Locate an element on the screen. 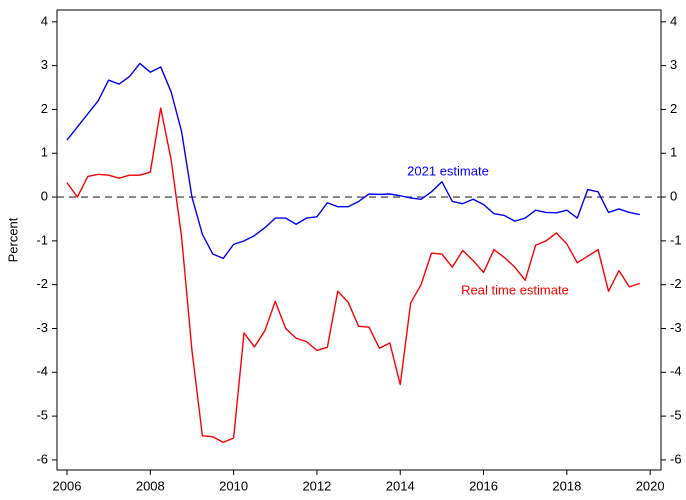 The image size is (686, 500). x-tick-label: 2018 is located at coordinates (566, 485).